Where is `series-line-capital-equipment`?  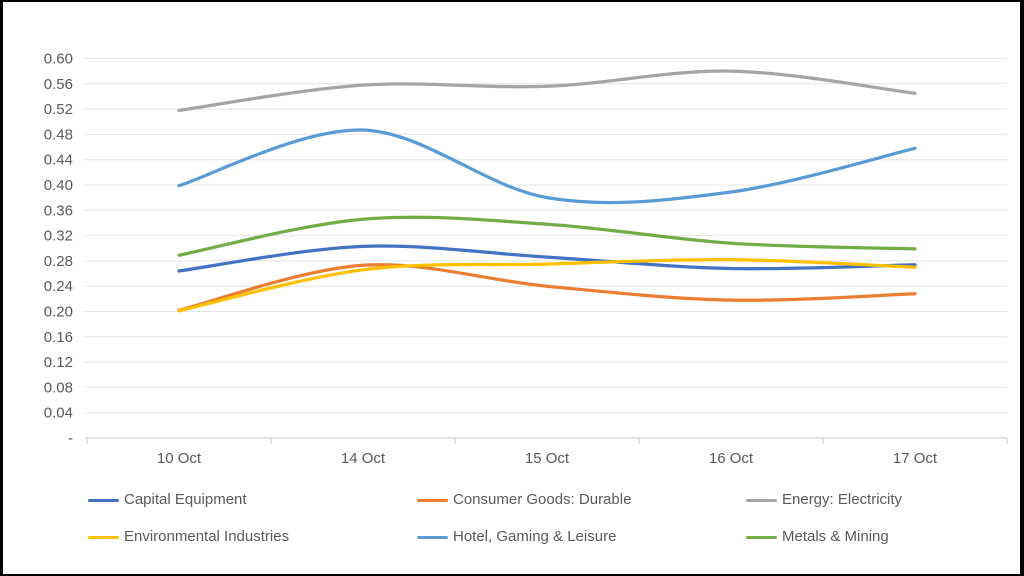 series-line-capital-equipment is located at coordinates (547, 258).